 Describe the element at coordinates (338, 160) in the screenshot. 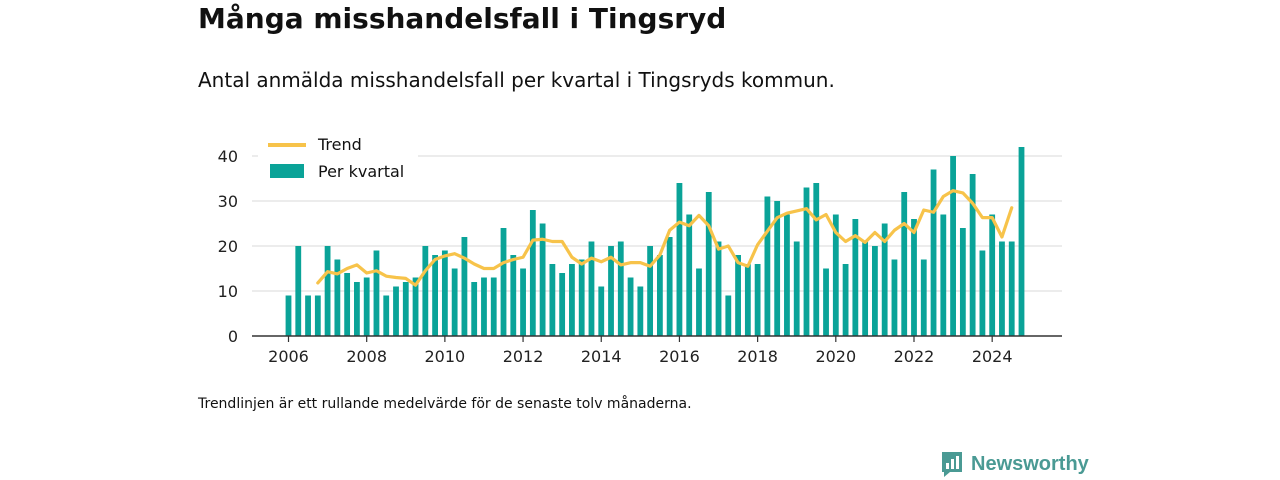

I see `legend: Trend Per kvartal` at that location.